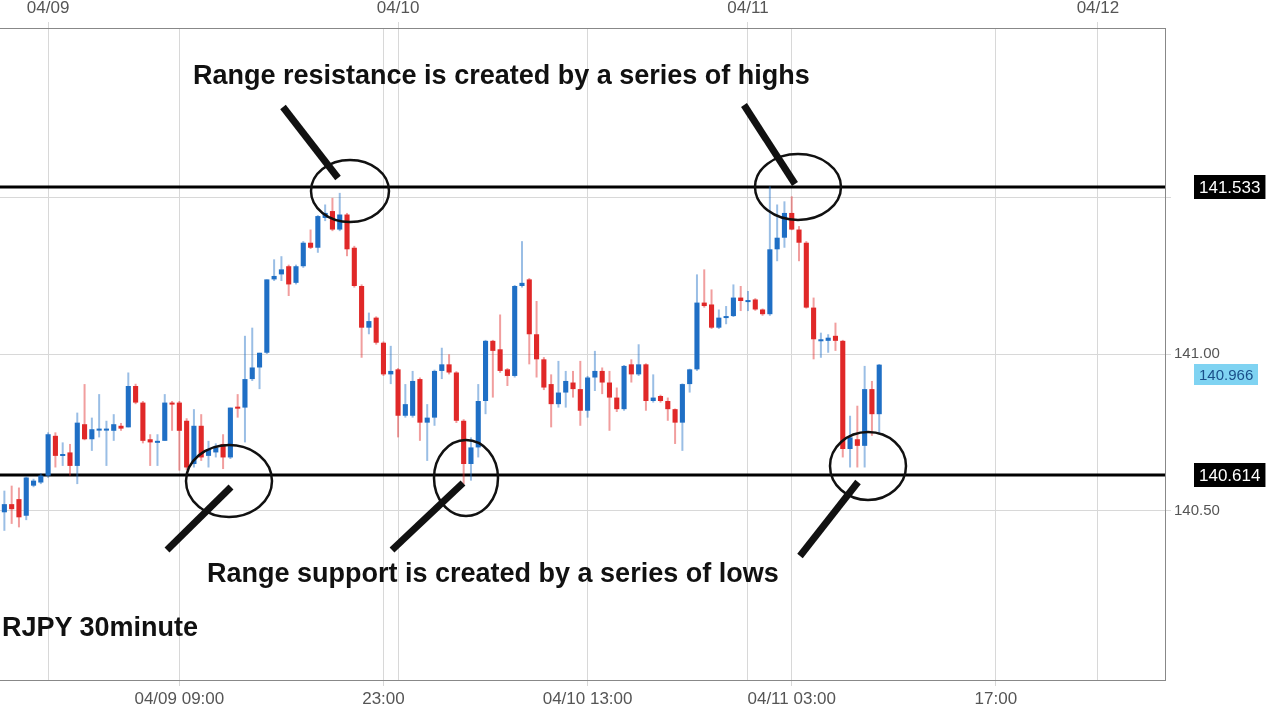 The height and width of the screenshot is (720, 1280). What do you see at coordinates (1197, 353) in the screenshot?
I see `y-tick-label: 141.00` at bounding box center [1197, 353].